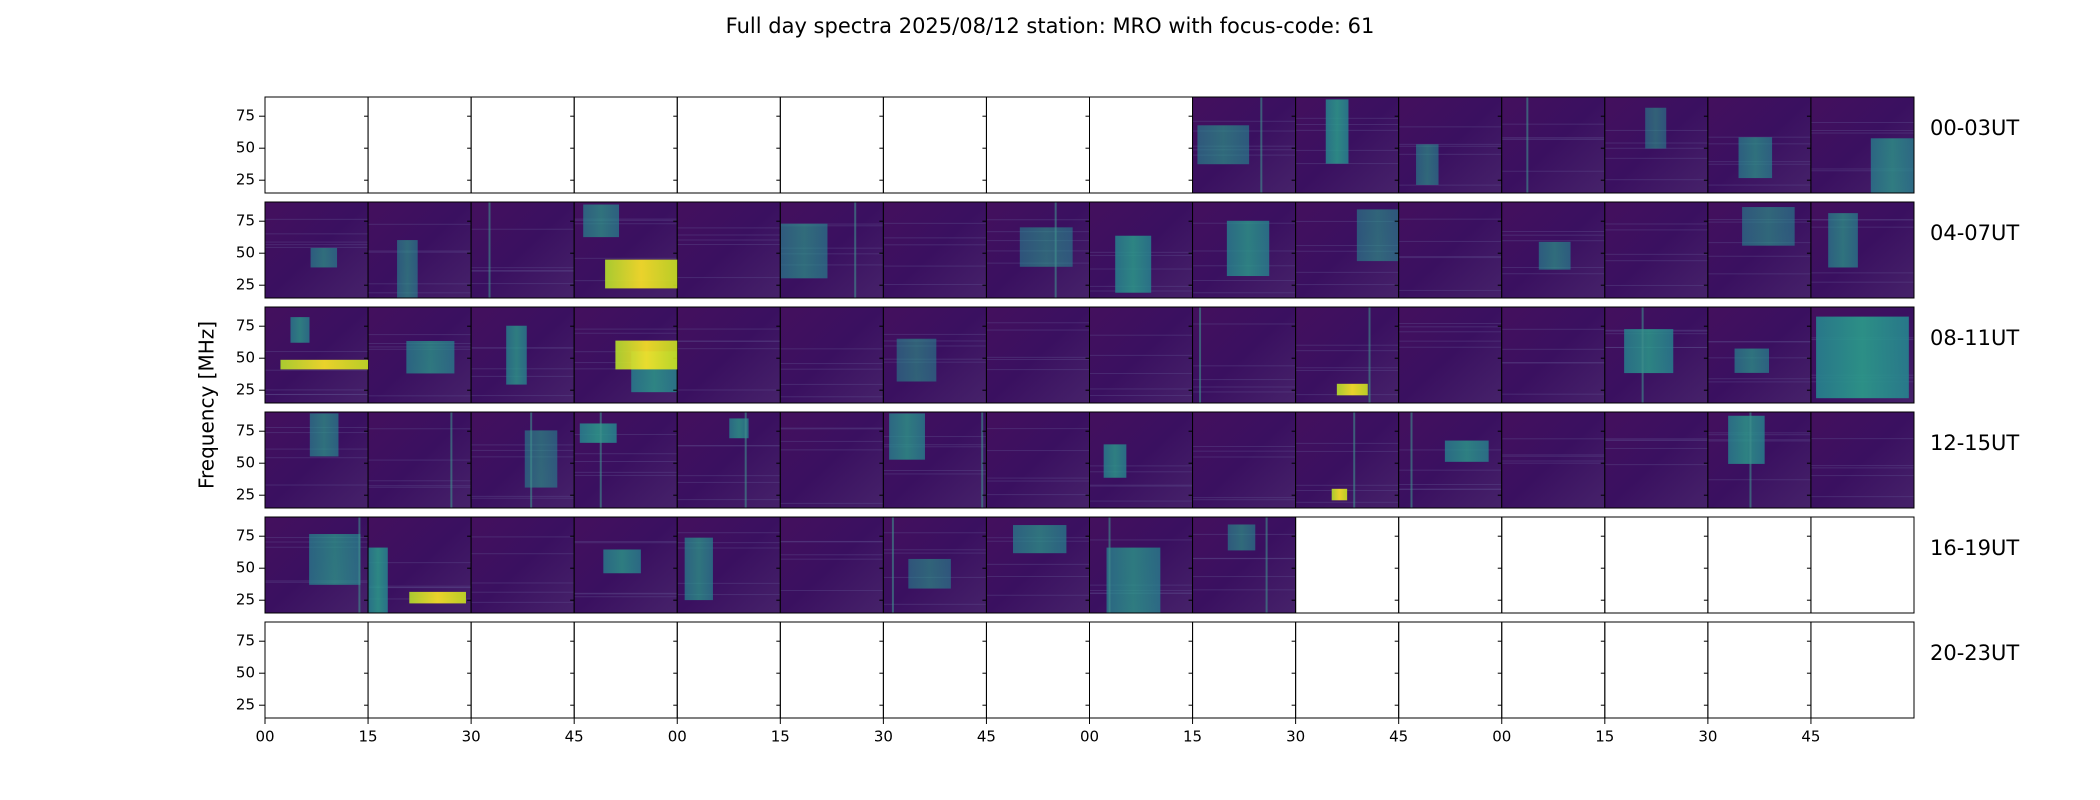 Image resolution: width=2100 pixels, height=800 pixels. What do you see at coordinates (471, 737) in the screenshot?
I see `x-tick-label: 30` at bounding box center [471, 737].